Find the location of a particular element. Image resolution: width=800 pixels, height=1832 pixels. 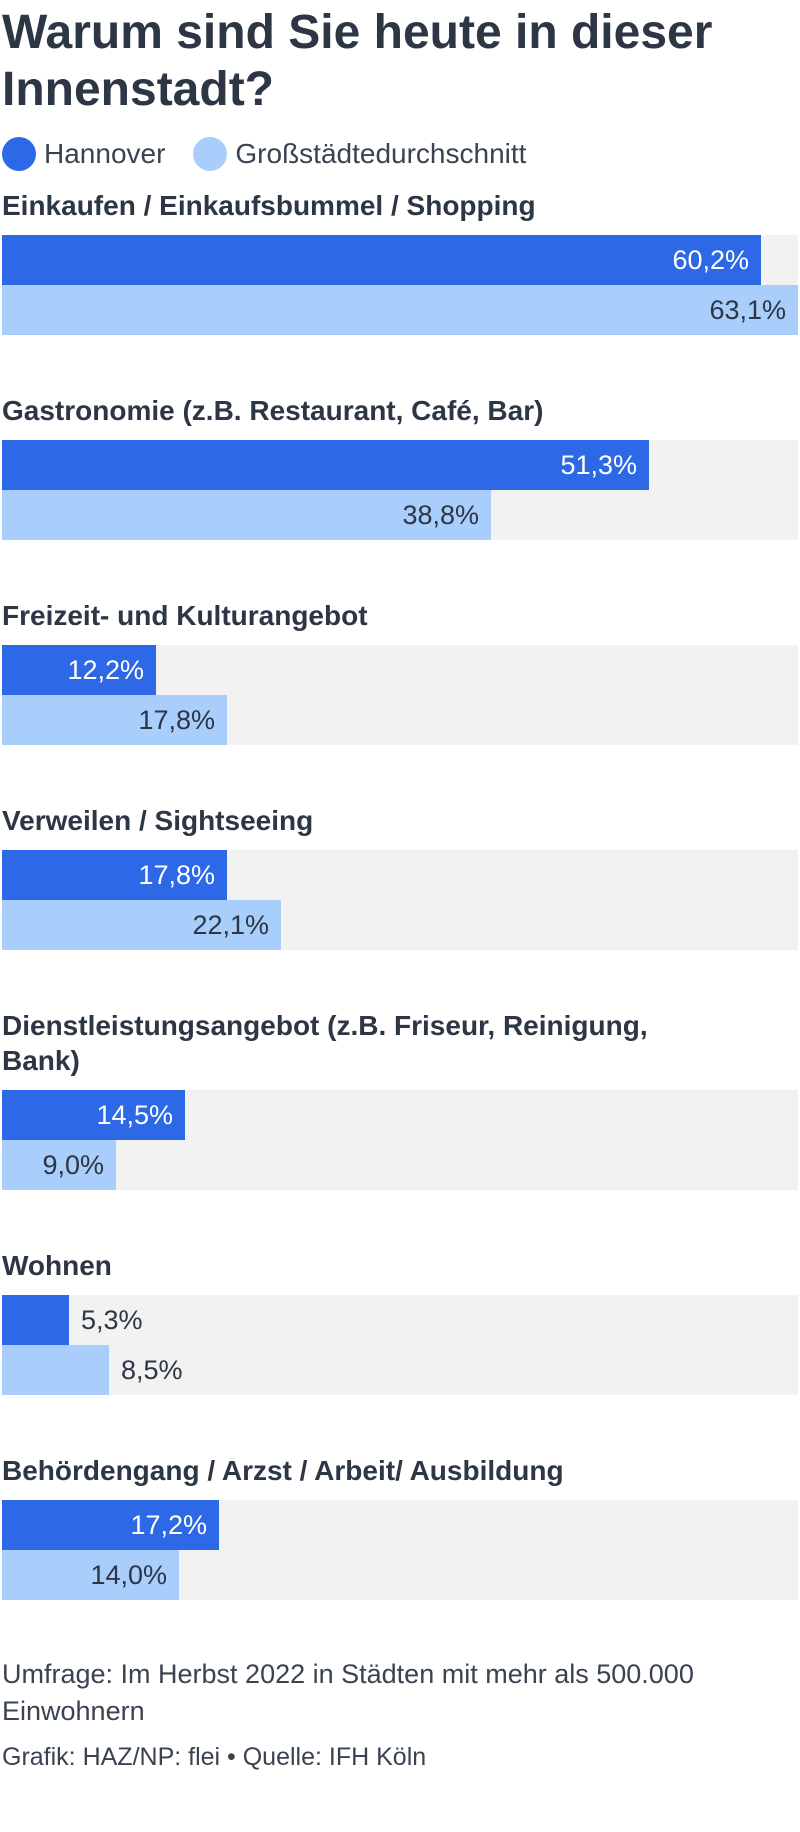

bar-track-average: 38,8% is located at coordinates (400, 515).